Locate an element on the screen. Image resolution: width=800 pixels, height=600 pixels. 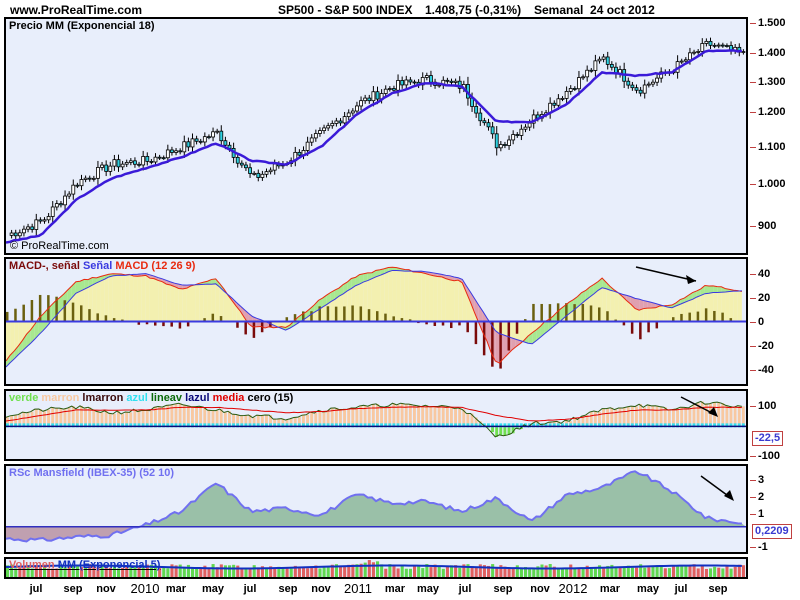
macd-legend-macd: MACD (12 26 9) is located at coordinates (155, 266).